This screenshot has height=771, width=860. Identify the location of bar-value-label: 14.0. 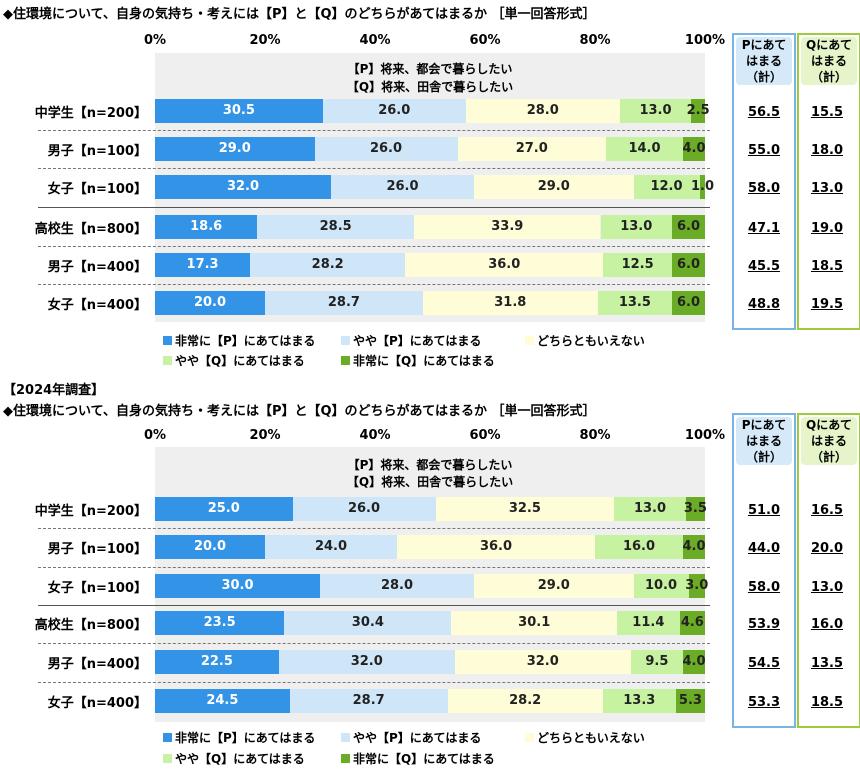
(644, 148).